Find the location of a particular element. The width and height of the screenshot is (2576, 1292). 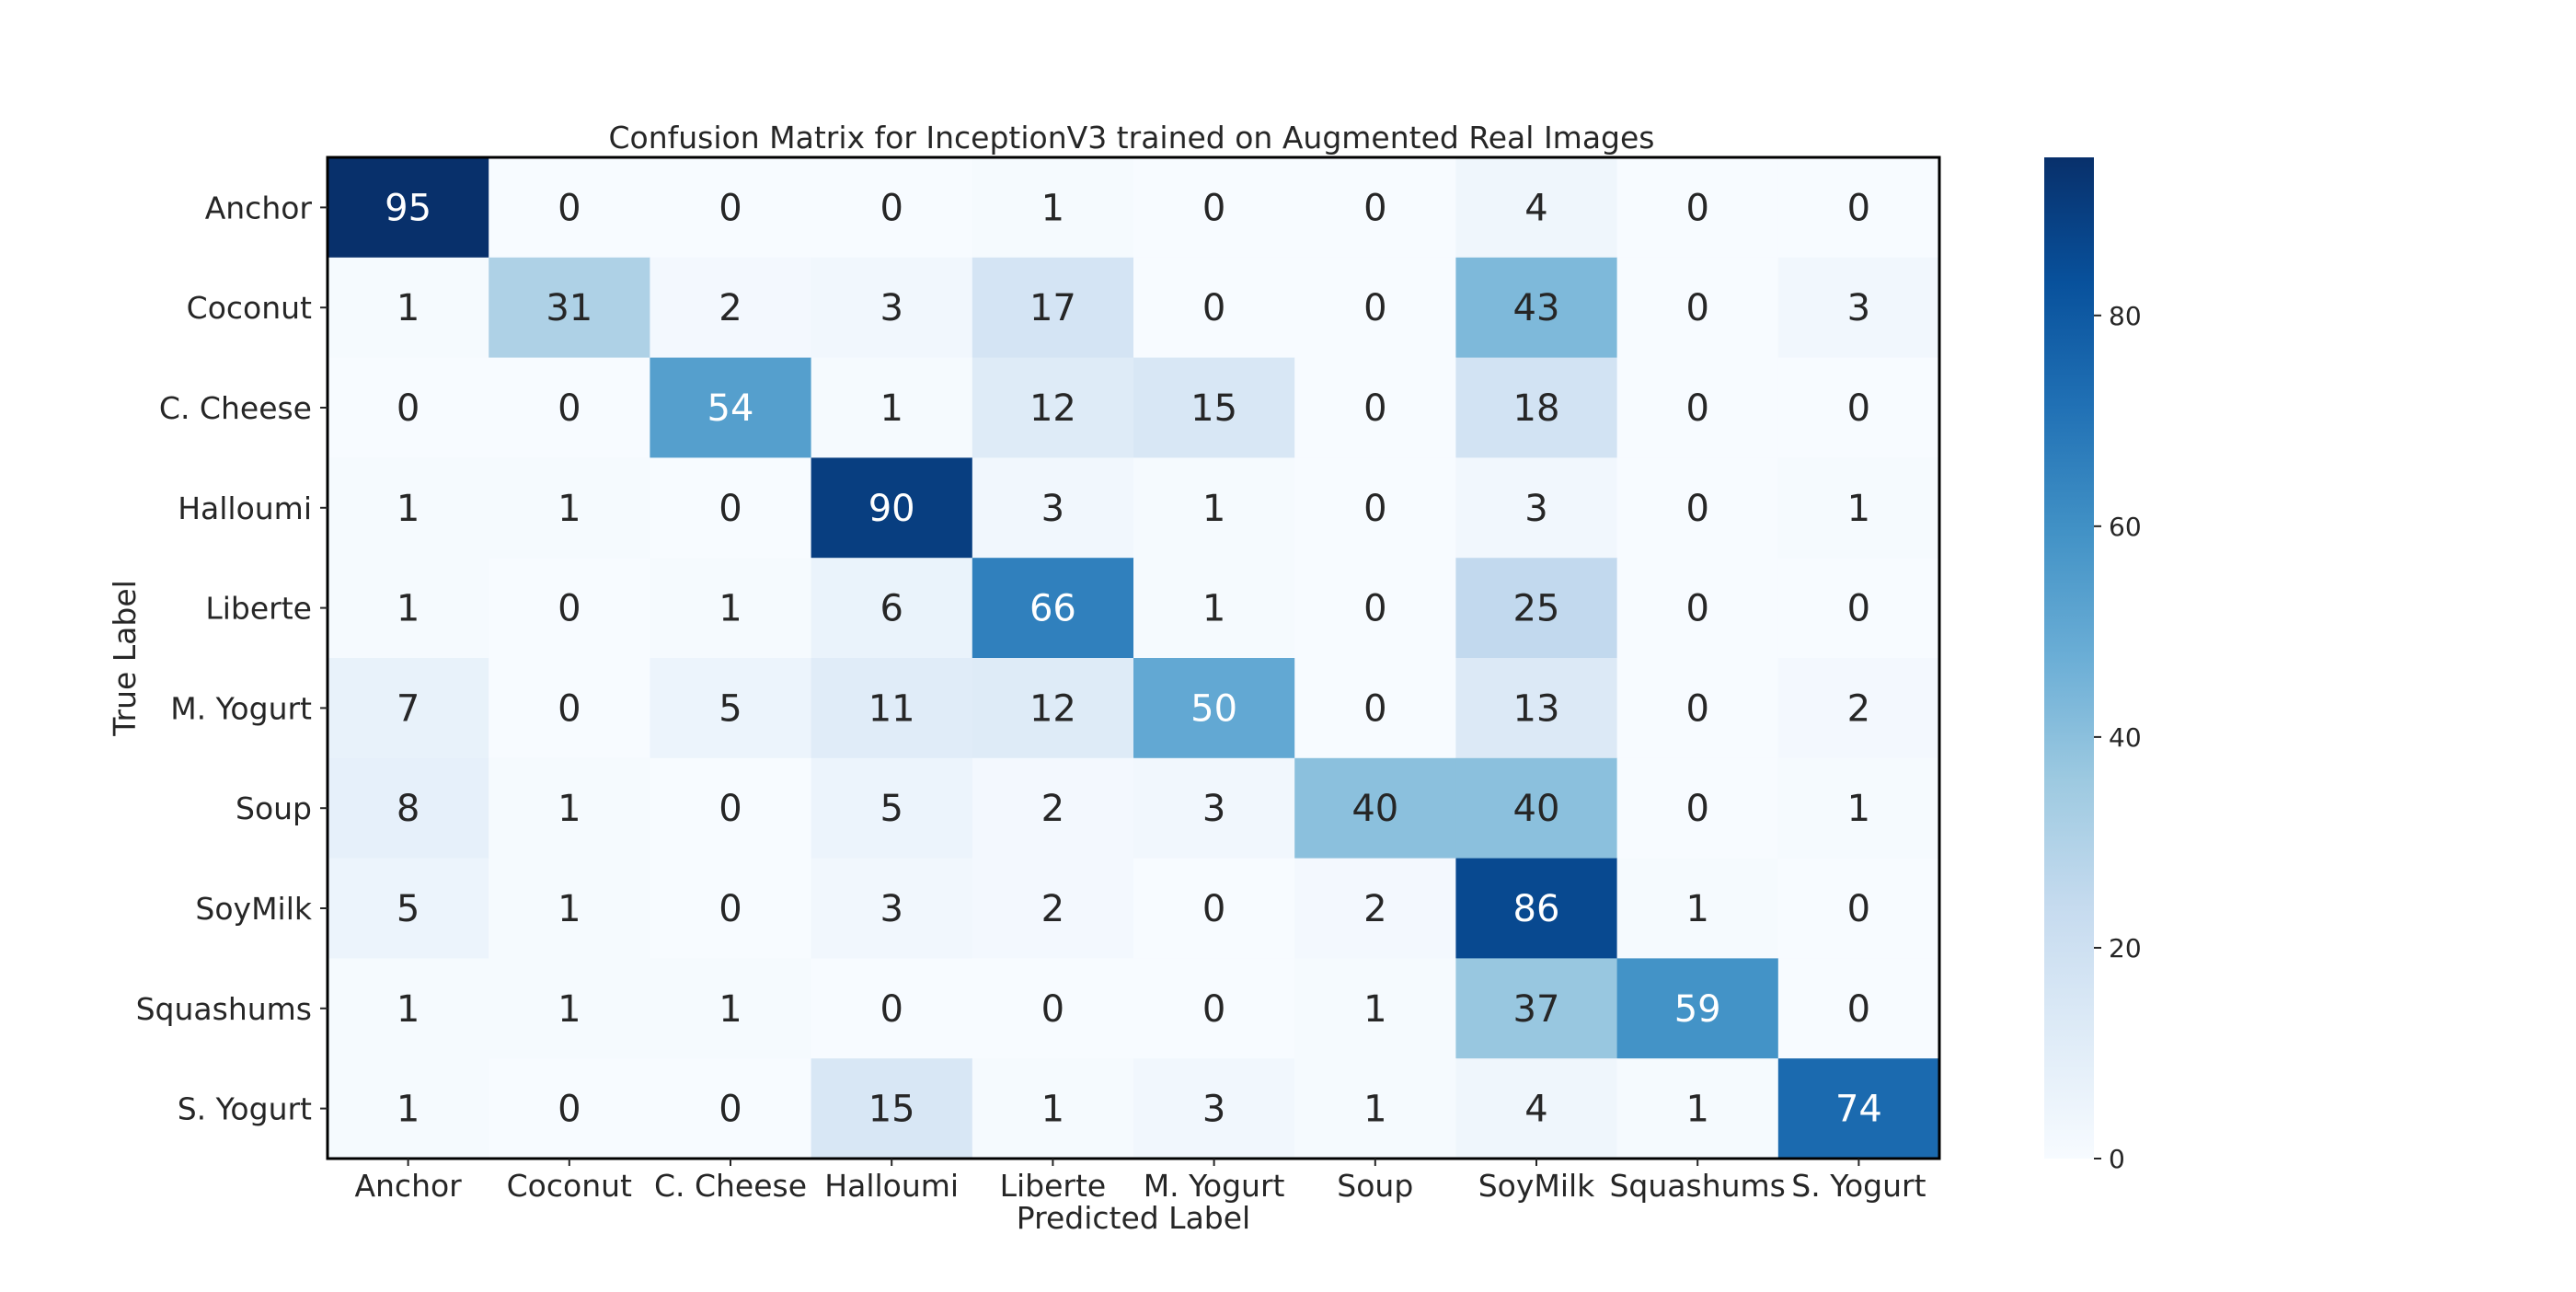

cell-value-label: 40 is located at coordinates (1536, 809).